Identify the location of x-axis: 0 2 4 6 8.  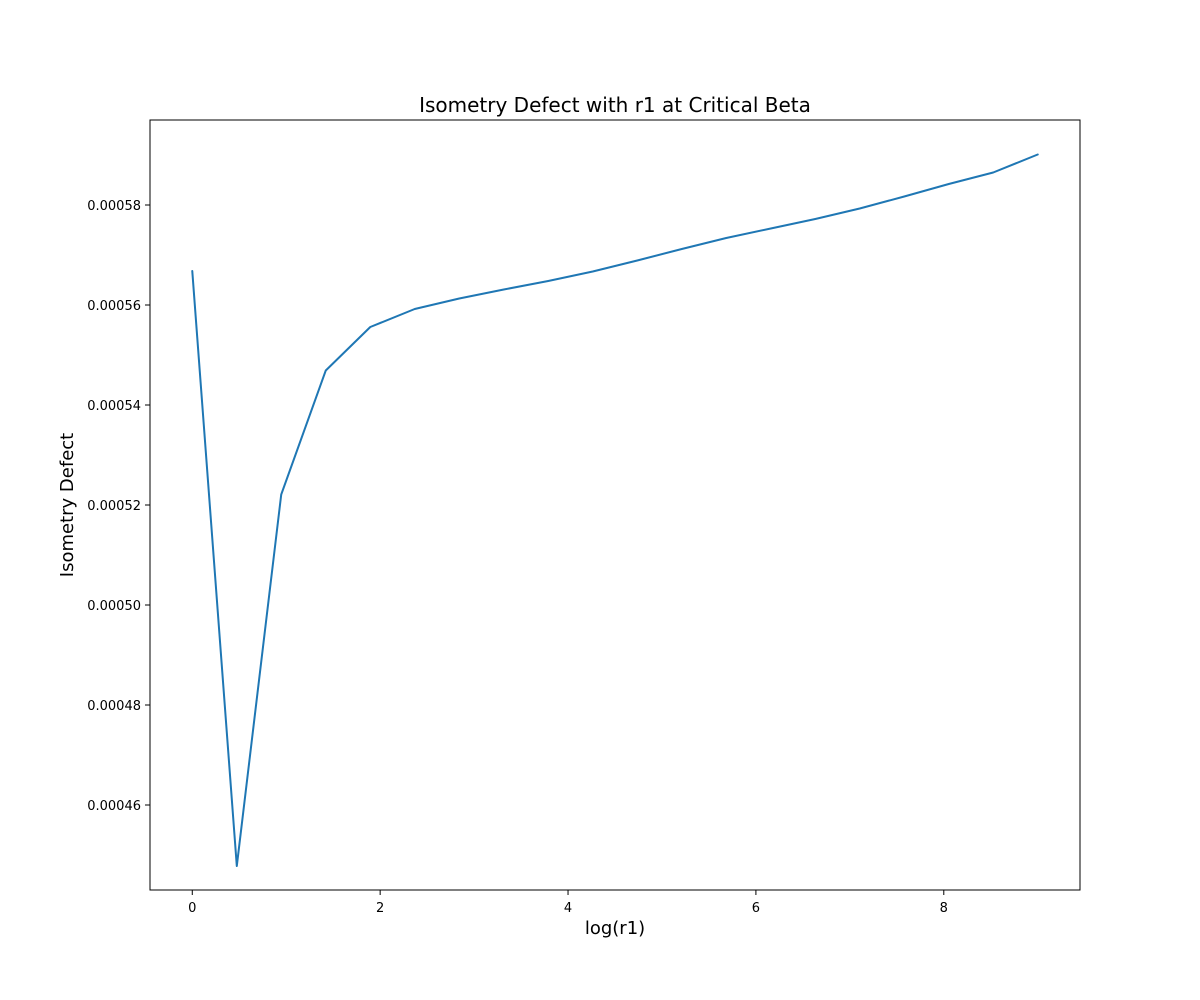
(568, 903).